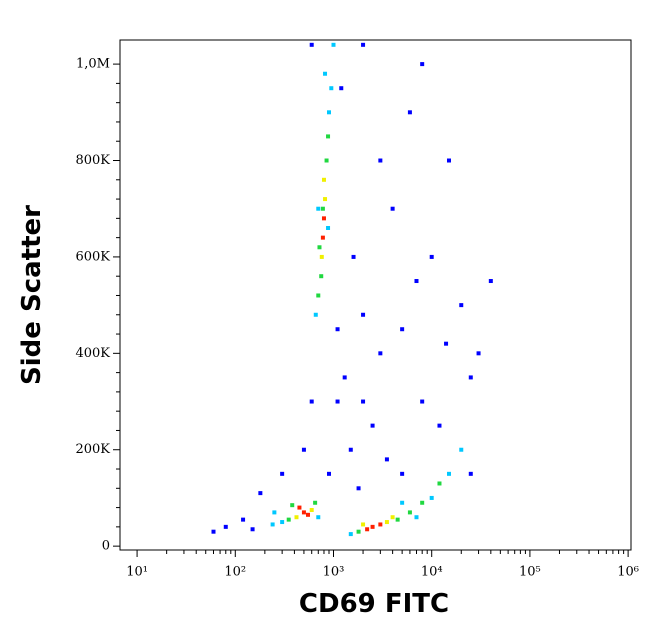  What do you see at coordinates (92, 256) in the screenshot?
I see `y-tick-label: 600K` at bounding box center [92, 256].